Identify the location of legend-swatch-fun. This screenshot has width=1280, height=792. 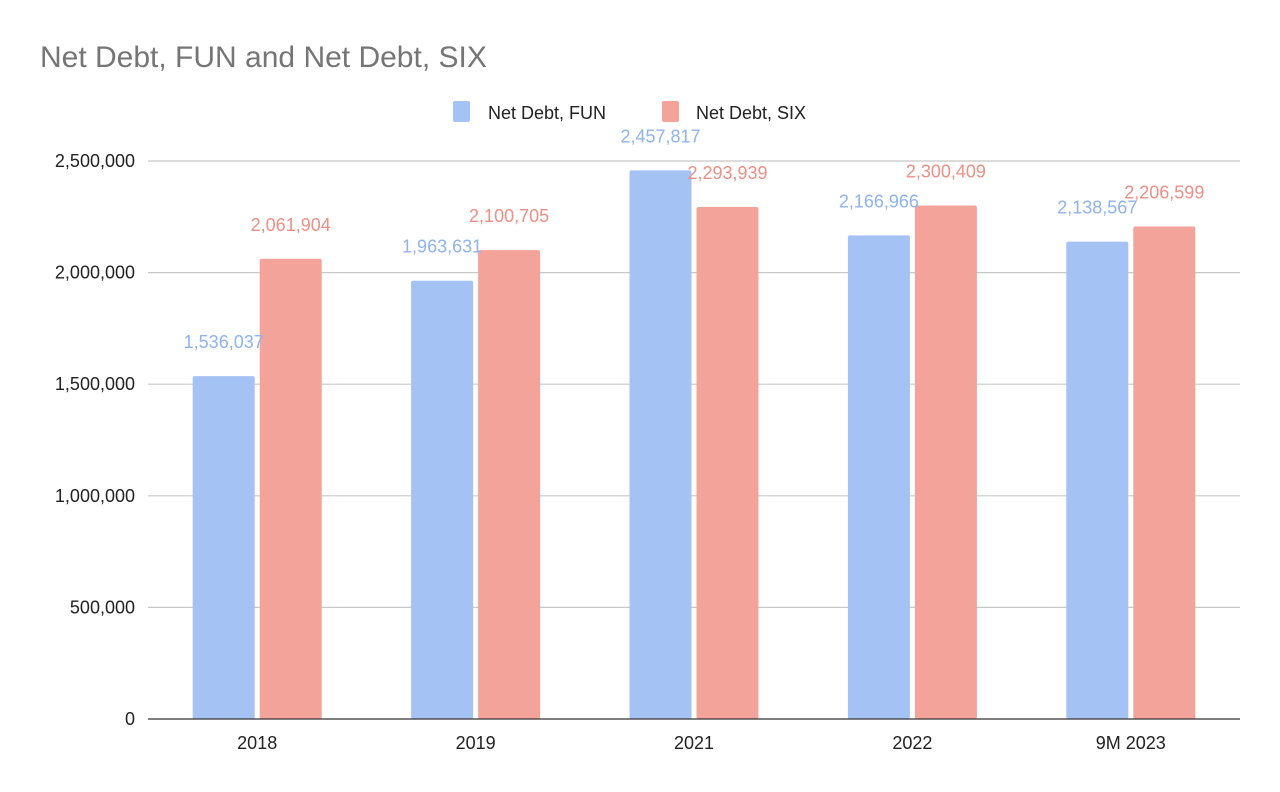
(461, 111).